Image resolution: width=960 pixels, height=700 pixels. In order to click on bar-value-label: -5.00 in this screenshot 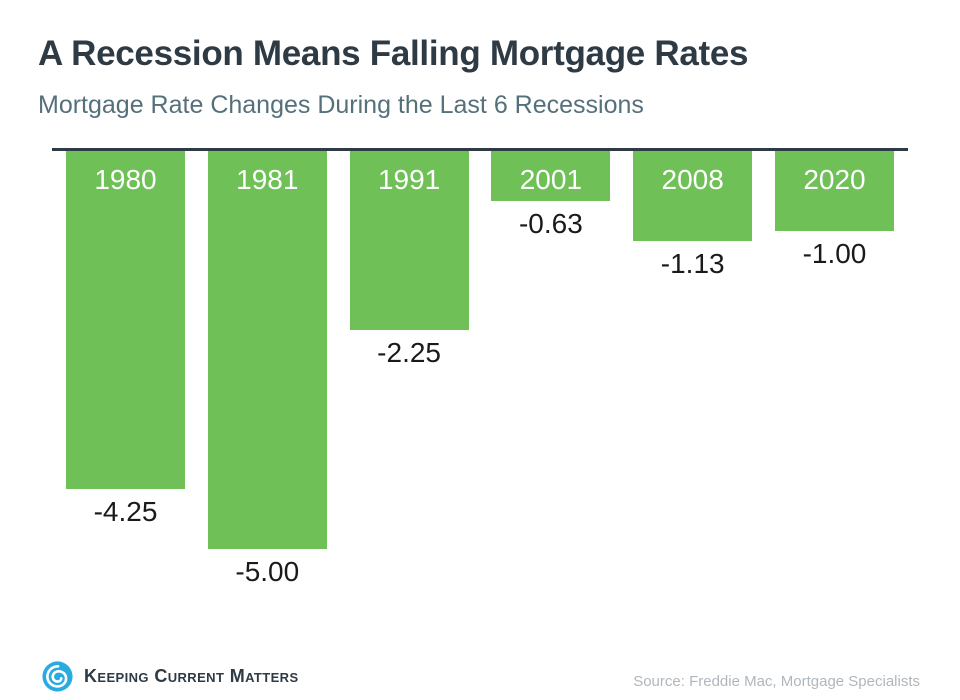, I will do `click(267, 571)`.